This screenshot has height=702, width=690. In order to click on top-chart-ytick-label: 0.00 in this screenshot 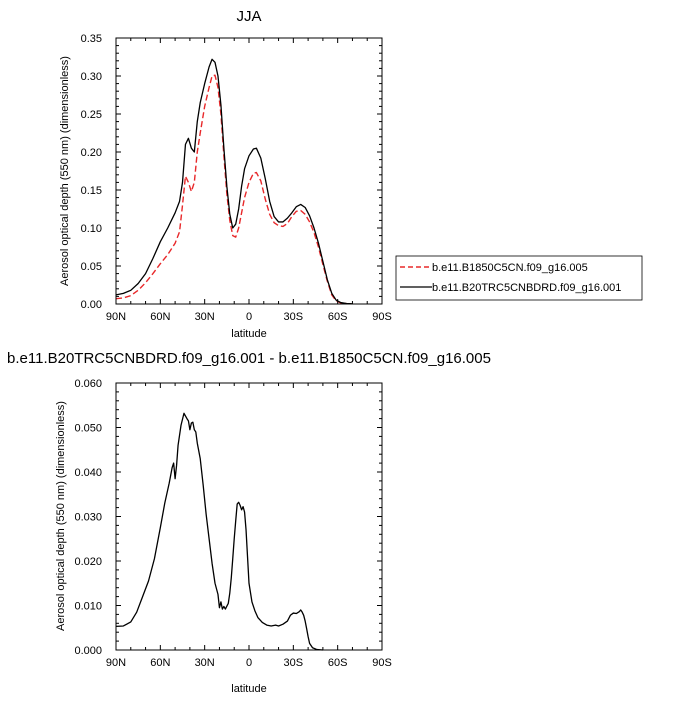, I will do `click(91, 305)`.